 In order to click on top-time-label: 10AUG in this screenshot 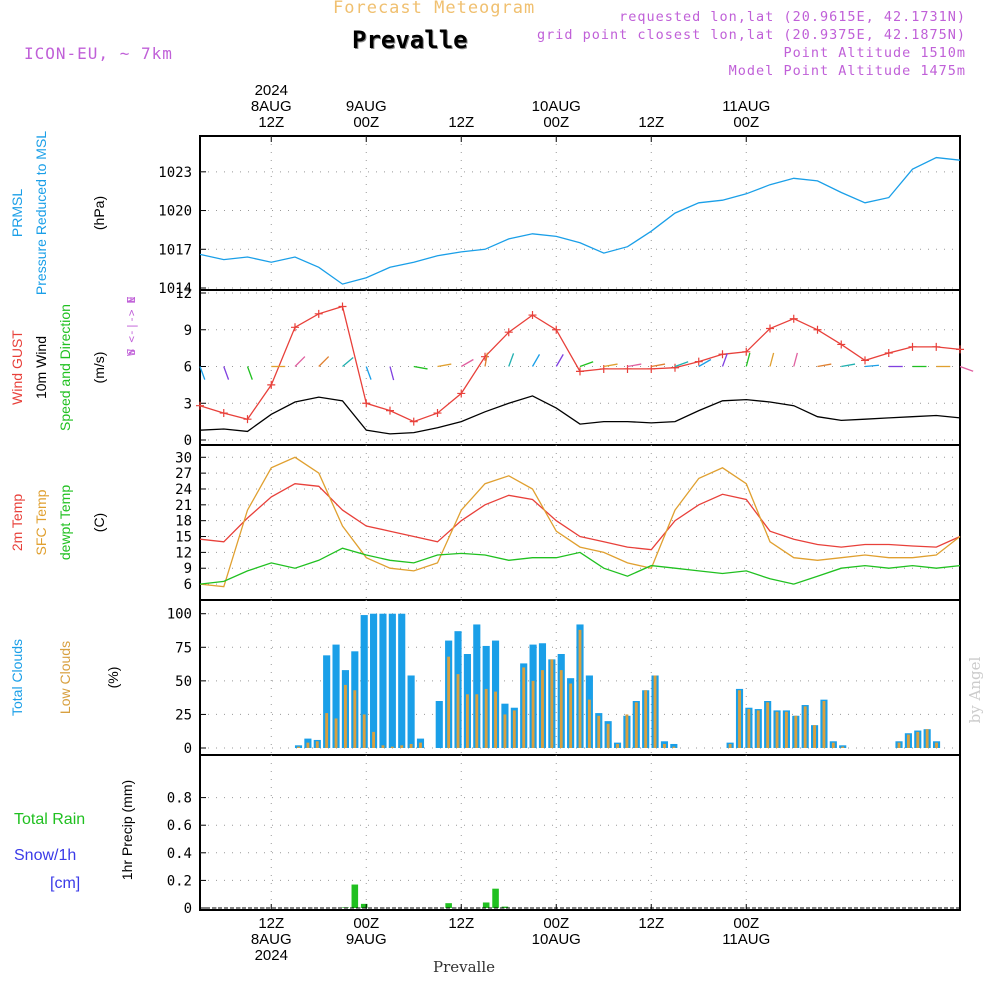, I will do `click(556, 106)`.